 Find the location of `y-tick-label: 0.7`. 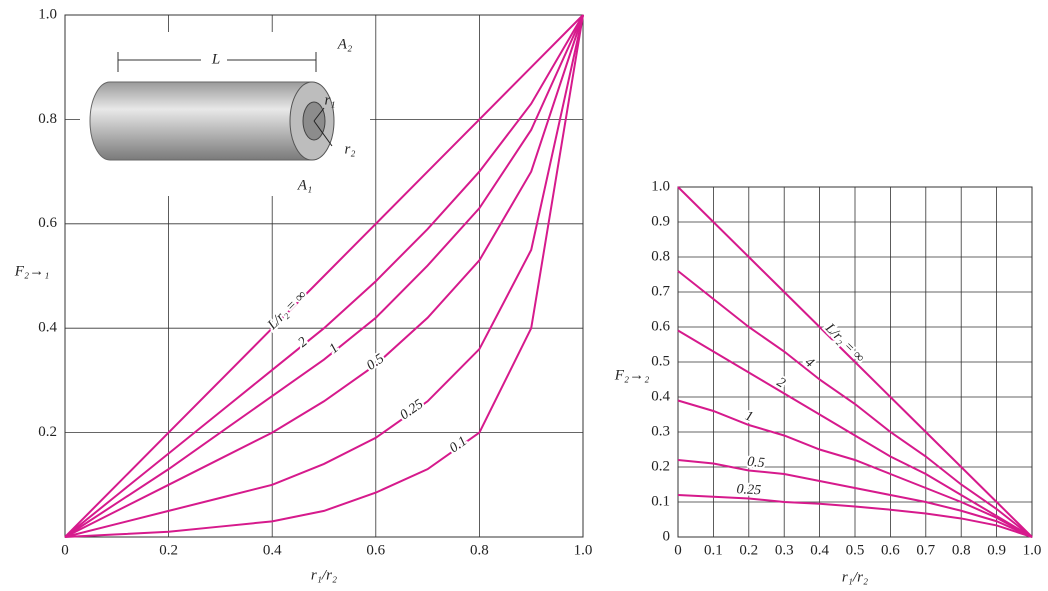

y-tick-label: 0.7 is located at coordinates (660, 291).